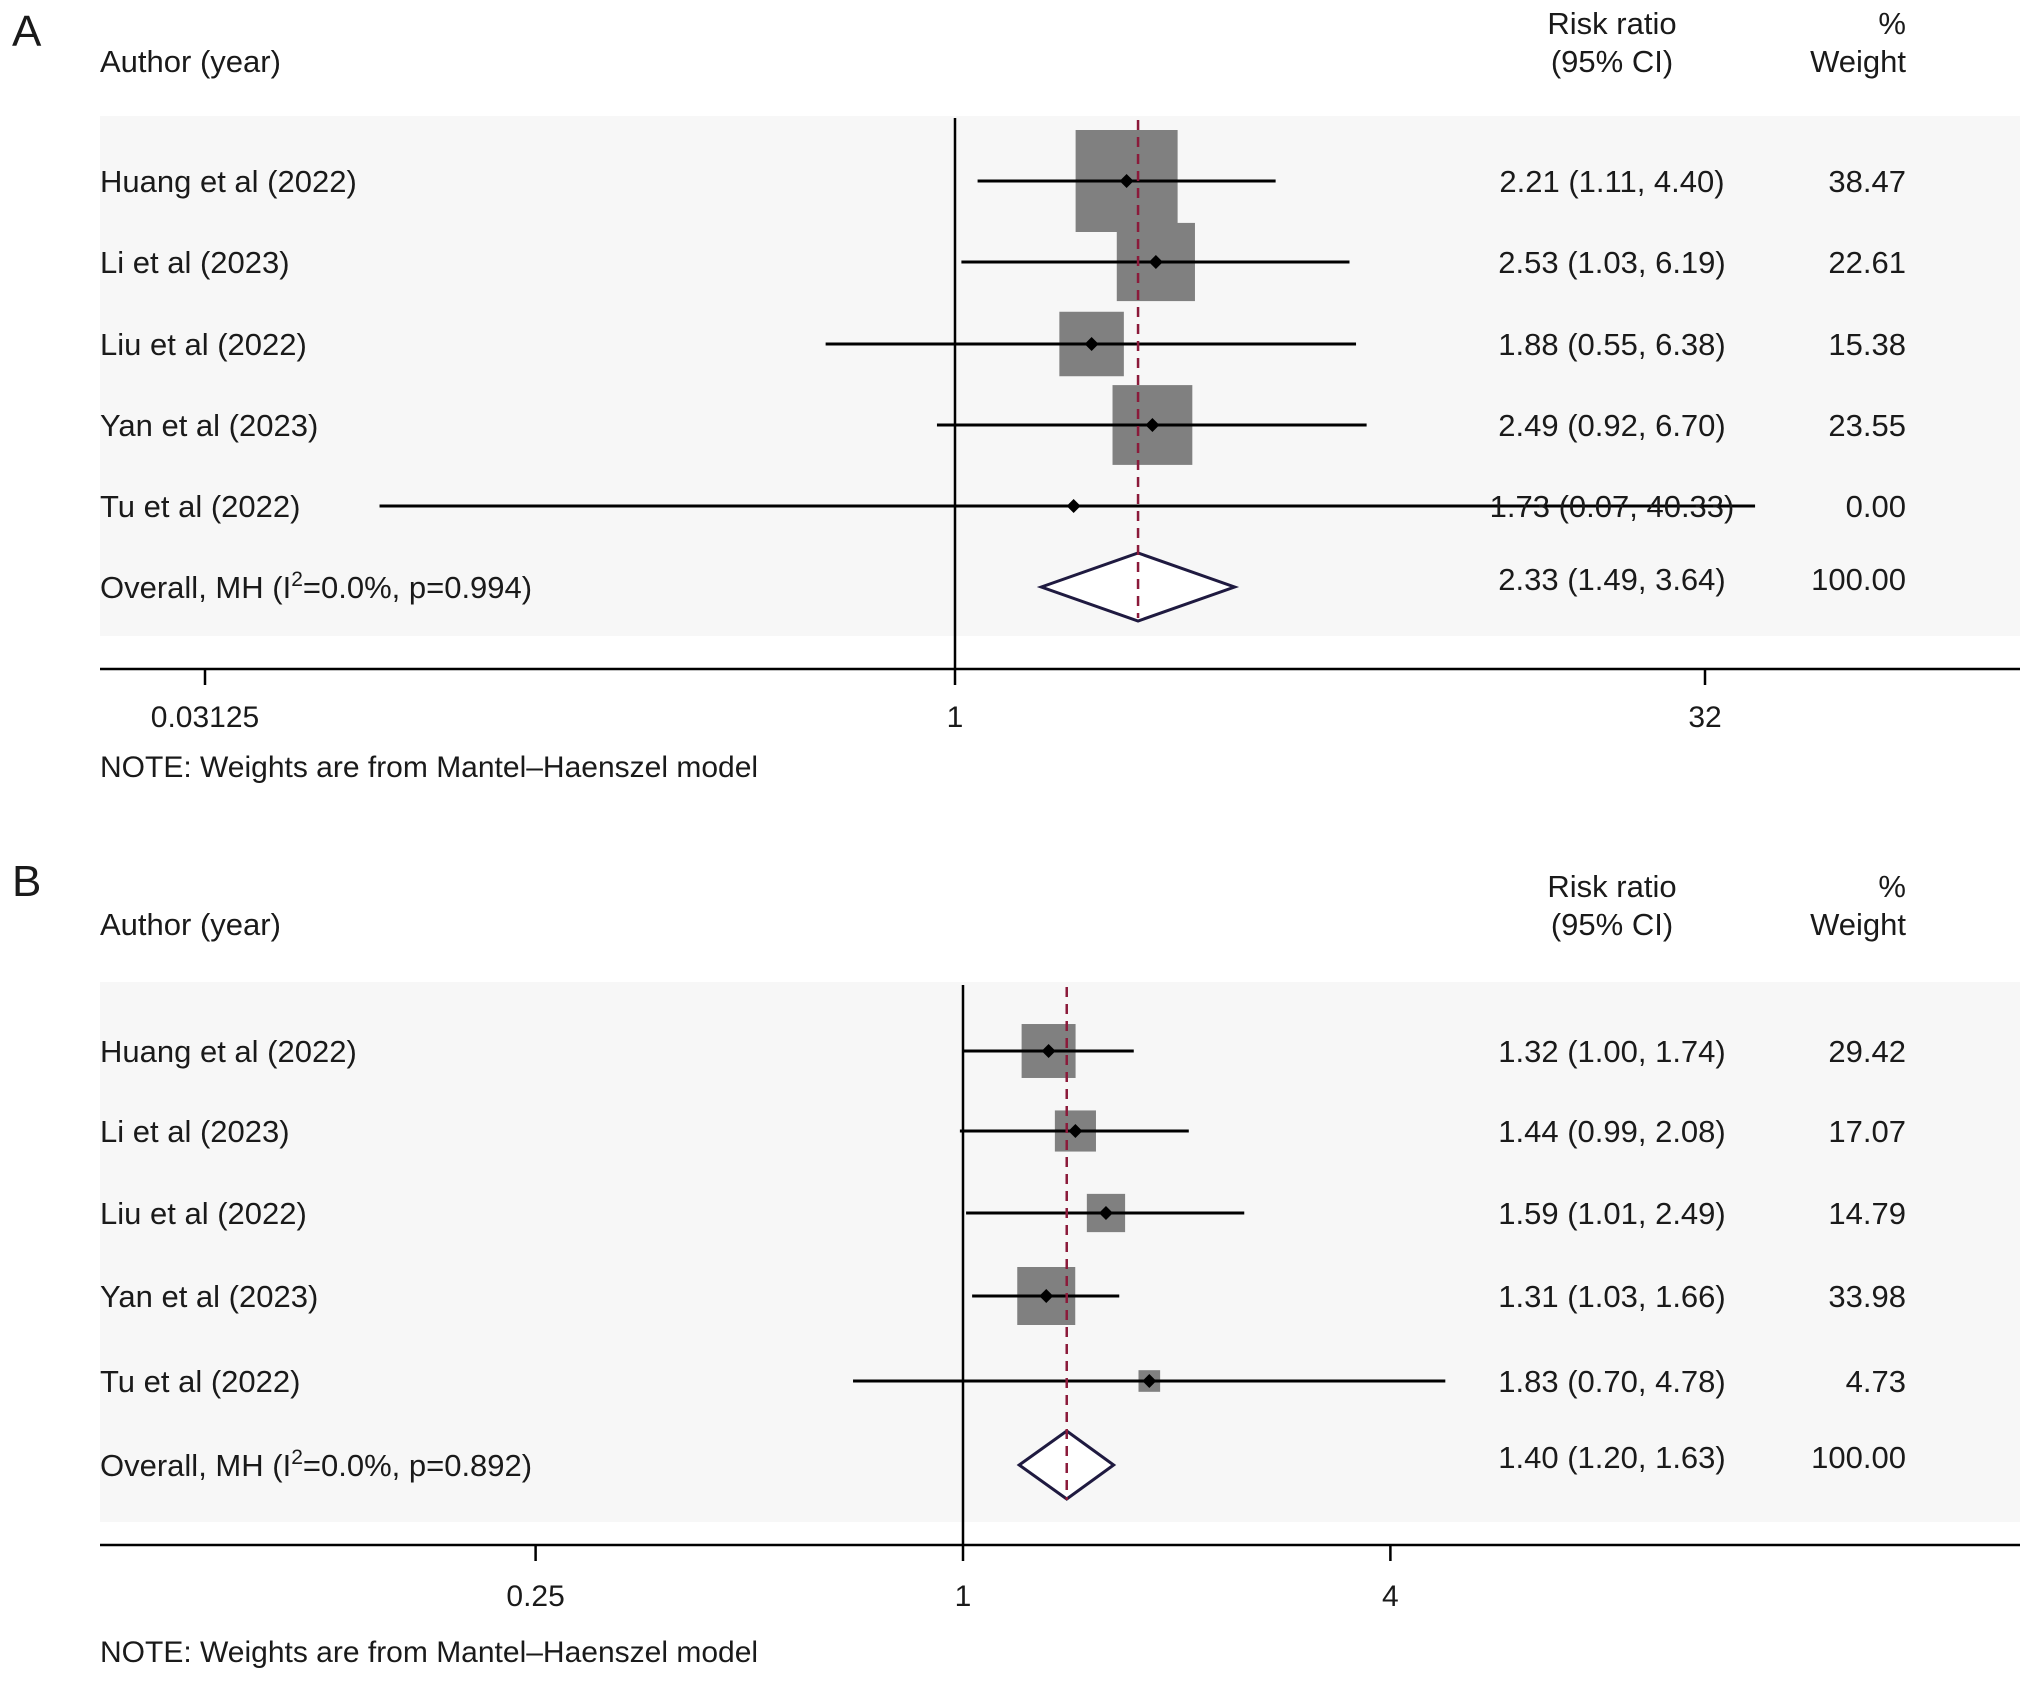 This screenshot has width=2032, height=1681. I want to click on study-row: Yan et al (2023) 2.49 (0.92, 6.70) 23.55, so click(1003, 425).